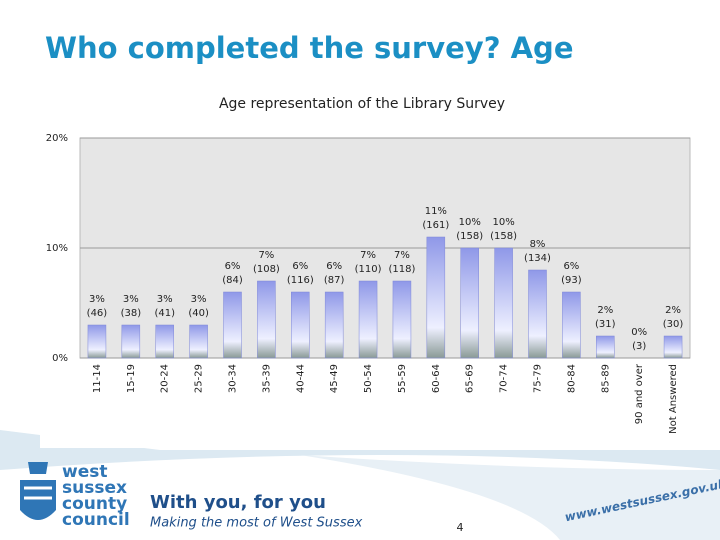 The height and width of the screenshot is (540, 720). Describe the element at coordinates (96, 520) in the screenshot. I see `logo-line: council` at that location.